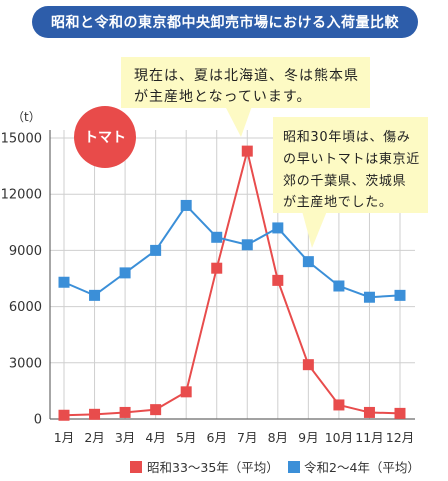 Image resolution: width=448 pixels, height=481 pixels. Describe the element at coordinates (247, 437) in the screenshot. I see `x-tick-label: 7月` at that location.